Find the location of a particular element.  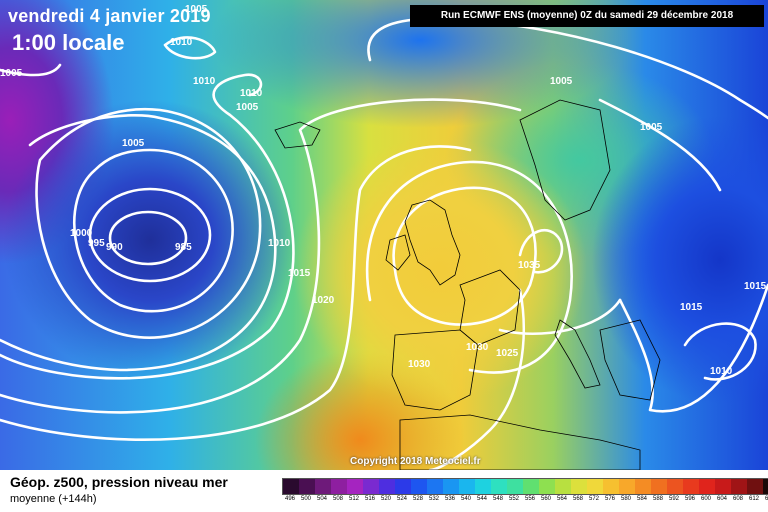

isobar-label: 985 is located at coordinates (183, 247).